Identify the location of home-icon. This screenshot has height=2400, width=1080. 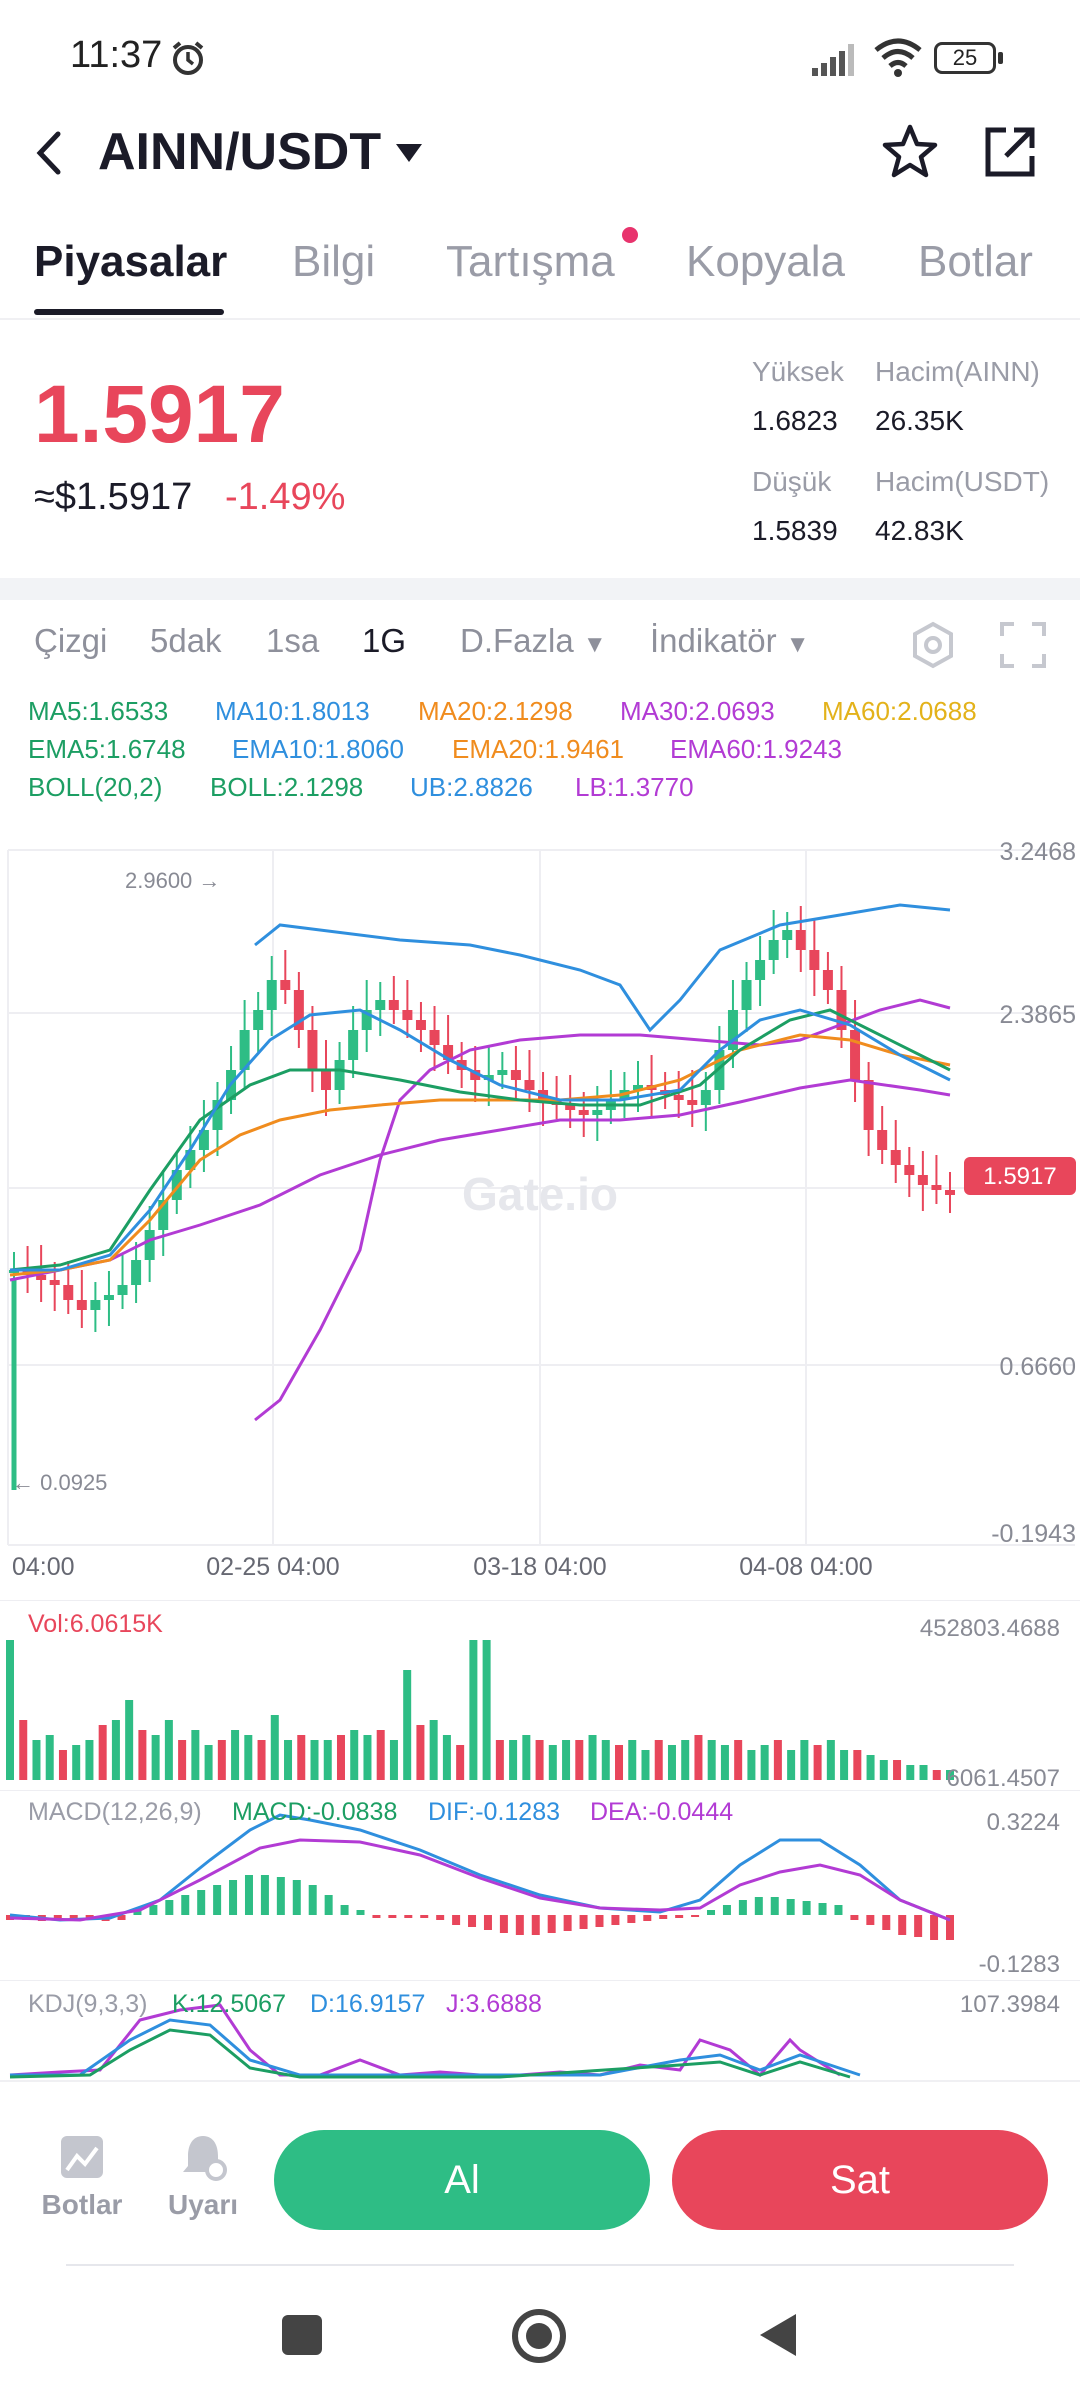
(539, 2336).